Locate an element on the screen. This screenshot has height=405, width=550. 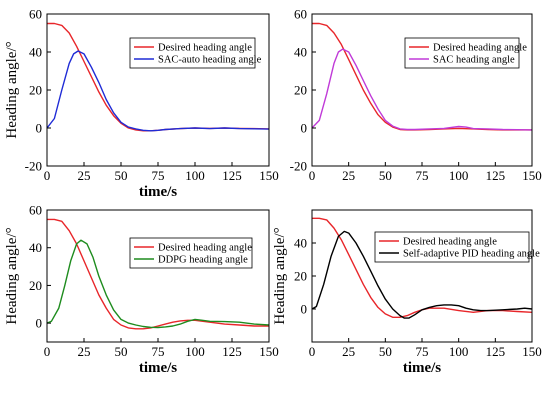
legend-label-2: DDPG heading angle is located at coordinates (203, 260).